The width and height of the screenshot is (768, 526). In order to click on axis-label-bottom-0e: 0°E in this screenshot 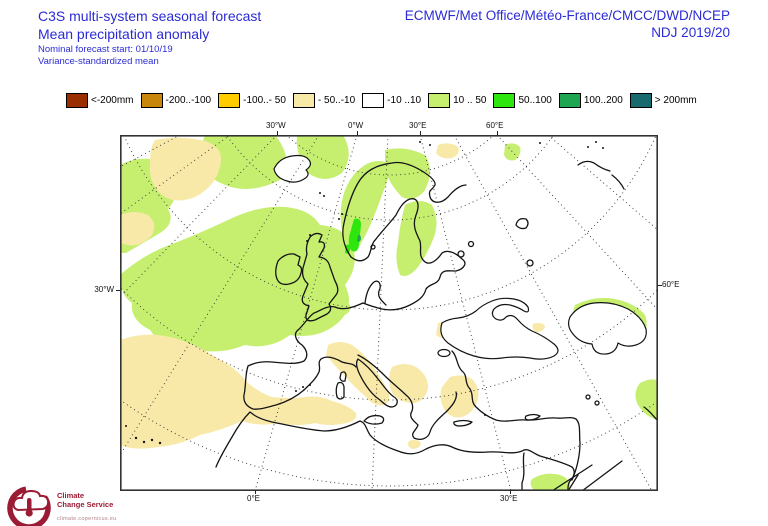, I will do `click(253, 498)`.